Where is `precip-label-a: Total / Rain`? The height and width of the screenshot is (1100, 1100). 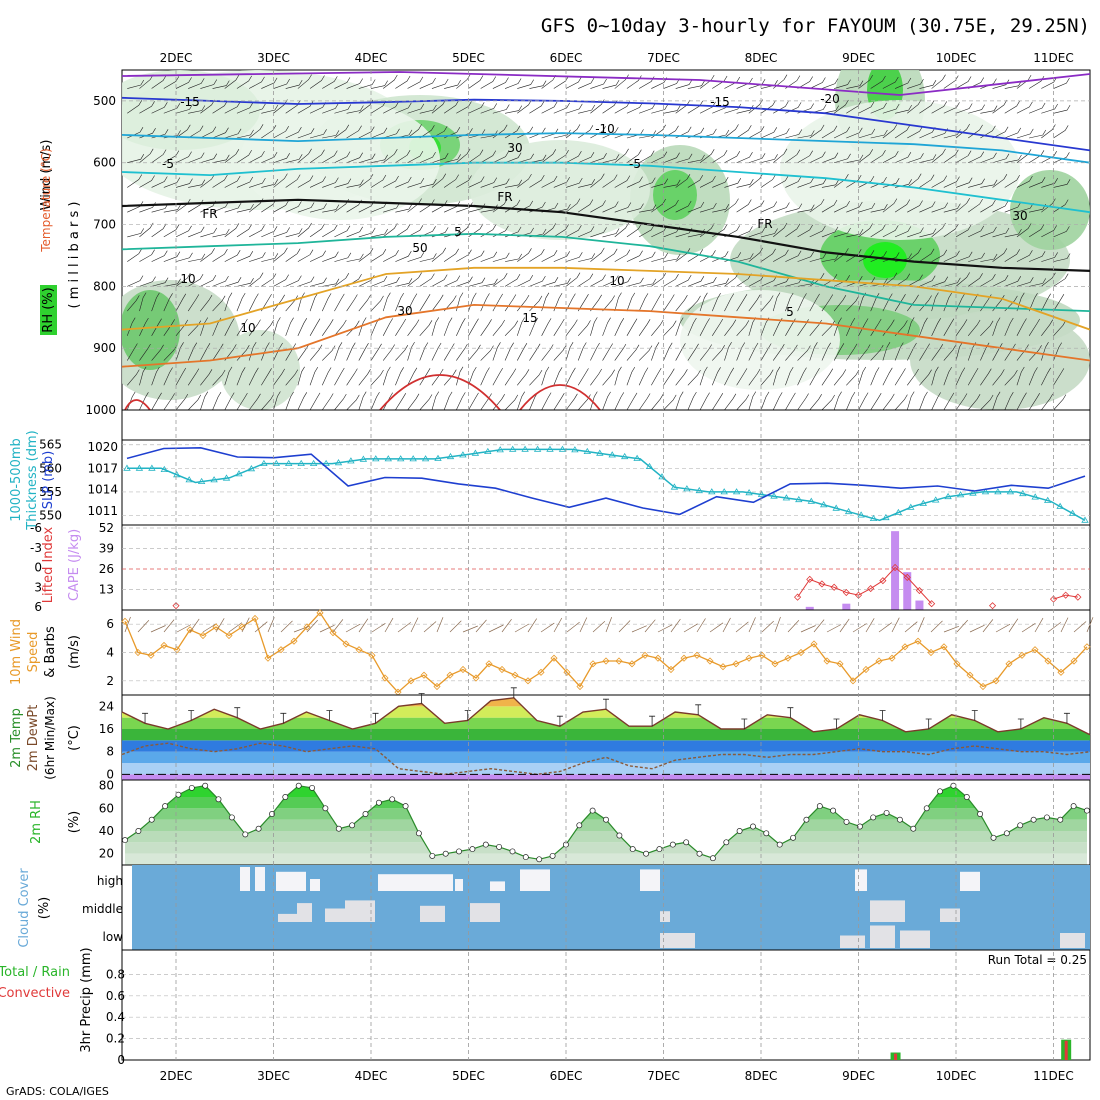 precip-label-a: Total / Rain is located at coordinates (35, 972).